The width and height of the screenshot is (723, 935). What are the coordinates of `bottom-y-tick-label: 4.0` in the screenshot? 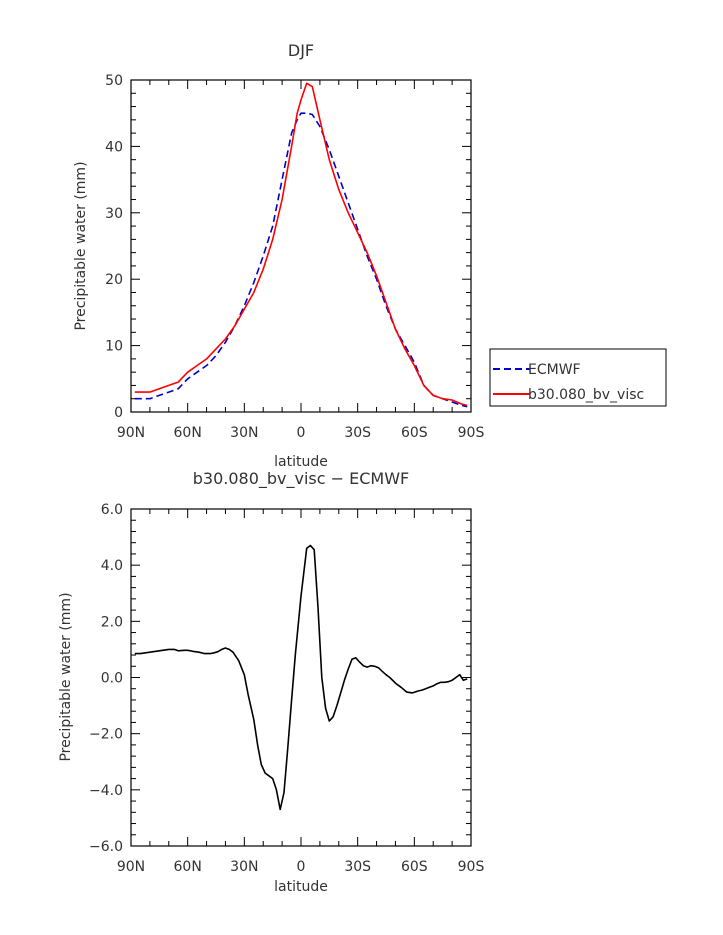 It's located at (112, 566).